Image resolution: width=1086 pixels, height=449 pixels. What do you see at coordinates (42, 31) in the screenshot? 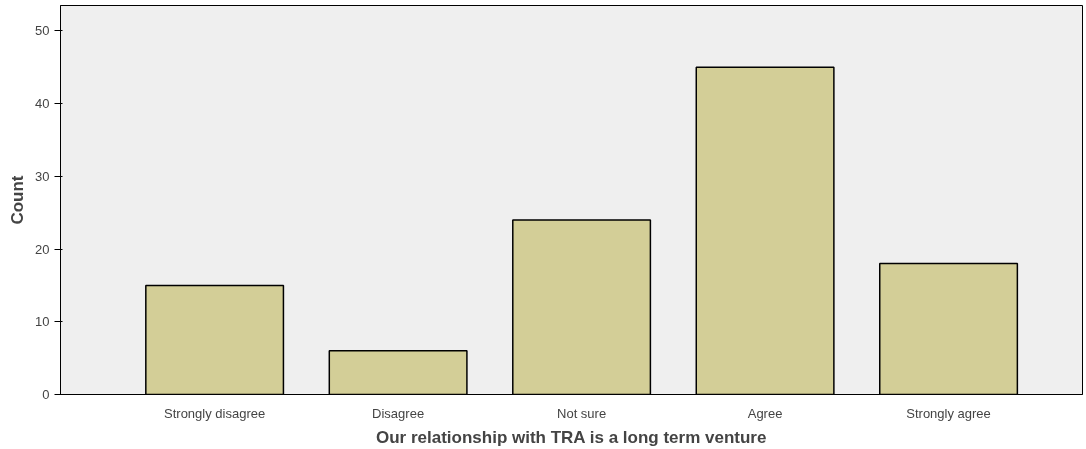
I see `y-tick-label: 50` at bounding box center [42, 31].